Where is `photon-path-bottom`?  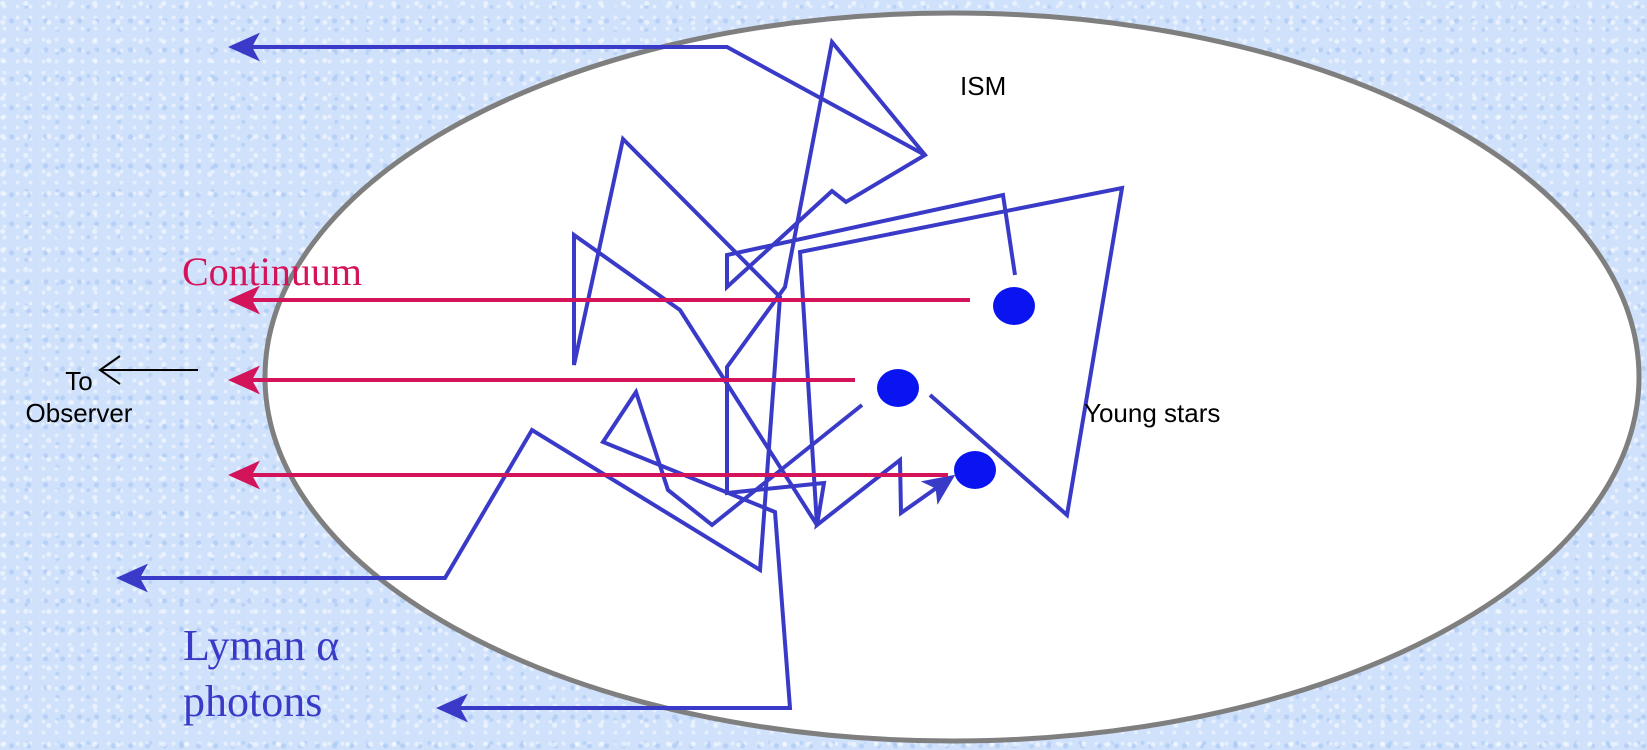 photon-path-bottom is located at coordinates (650, 555).